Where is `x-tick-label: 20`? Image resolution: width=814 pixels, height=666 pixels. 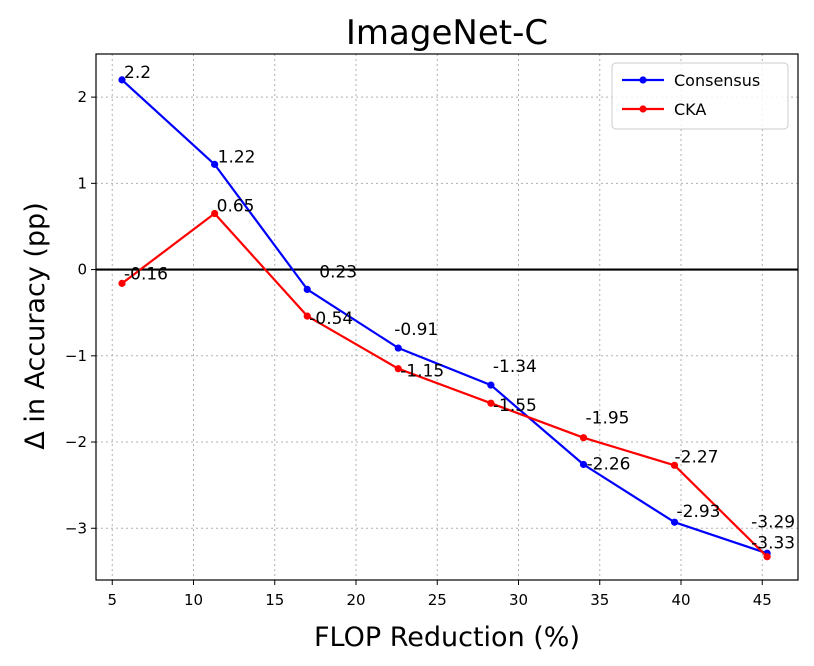
x-tick-label: 20 is located at coordinates (355, 600).